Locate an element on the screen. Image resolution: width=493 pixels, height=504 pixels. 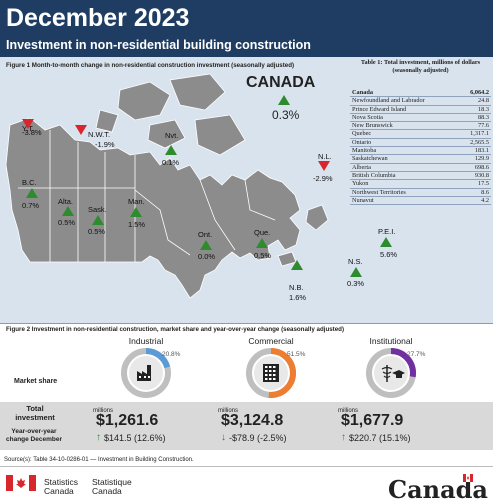
canada-value: 0.3% is located at coordinates (286, 115).